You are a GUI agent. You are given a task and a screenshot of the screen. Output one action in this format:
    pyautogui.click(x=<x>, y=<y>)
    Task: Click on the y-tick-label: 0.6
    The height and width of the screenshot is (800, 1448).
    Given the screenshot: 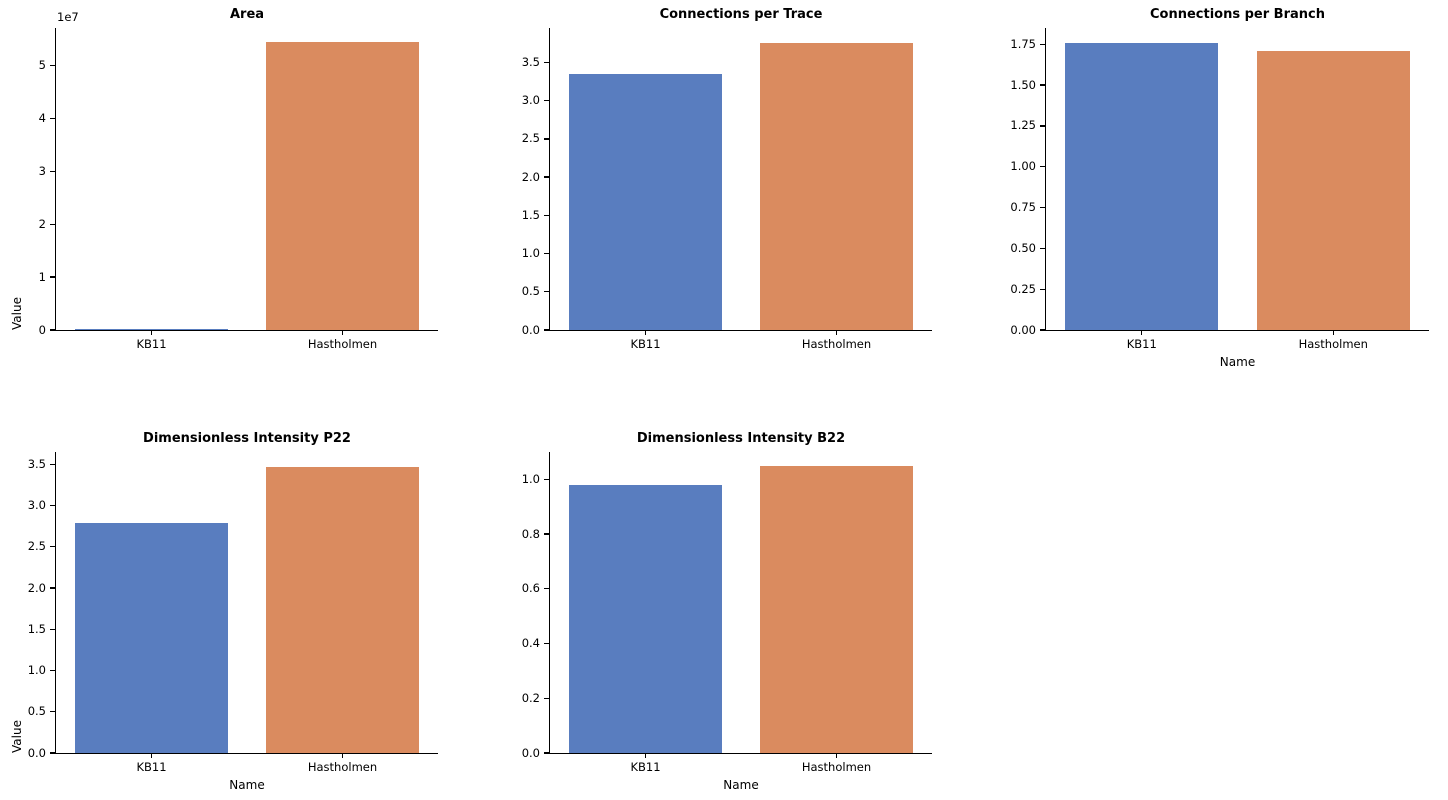 What is the action you would take?
    pyautogui.click(x=530, y=588)
    